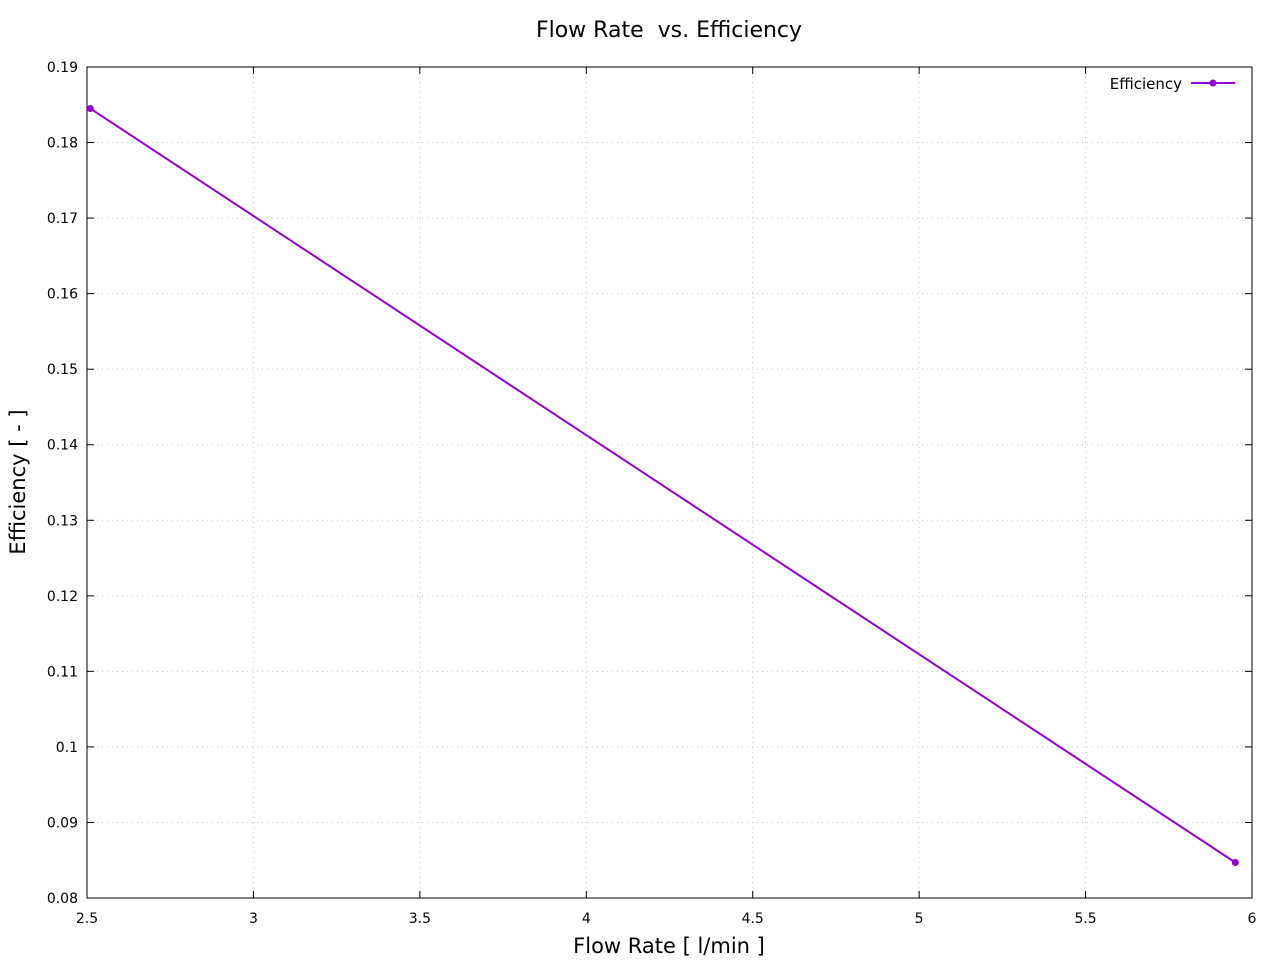 The width and height of the screenshot is (1280, 960). I want to click on y-tick-label: 0.14, so click(62, 446).